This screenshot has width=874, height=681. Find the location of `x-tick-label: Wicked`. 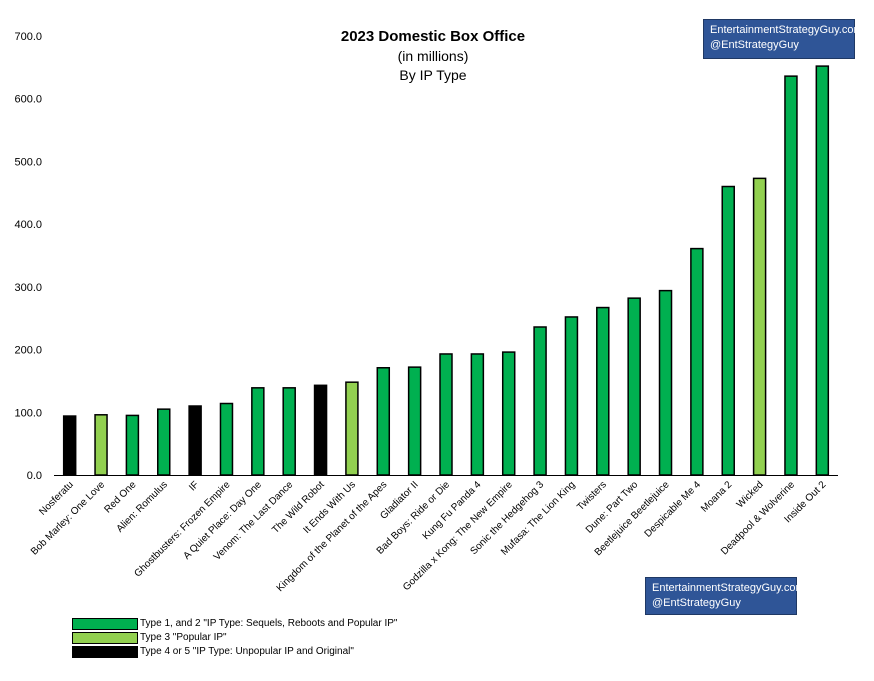

x-tick-label: Wicked is located at coordinates (750, 494).